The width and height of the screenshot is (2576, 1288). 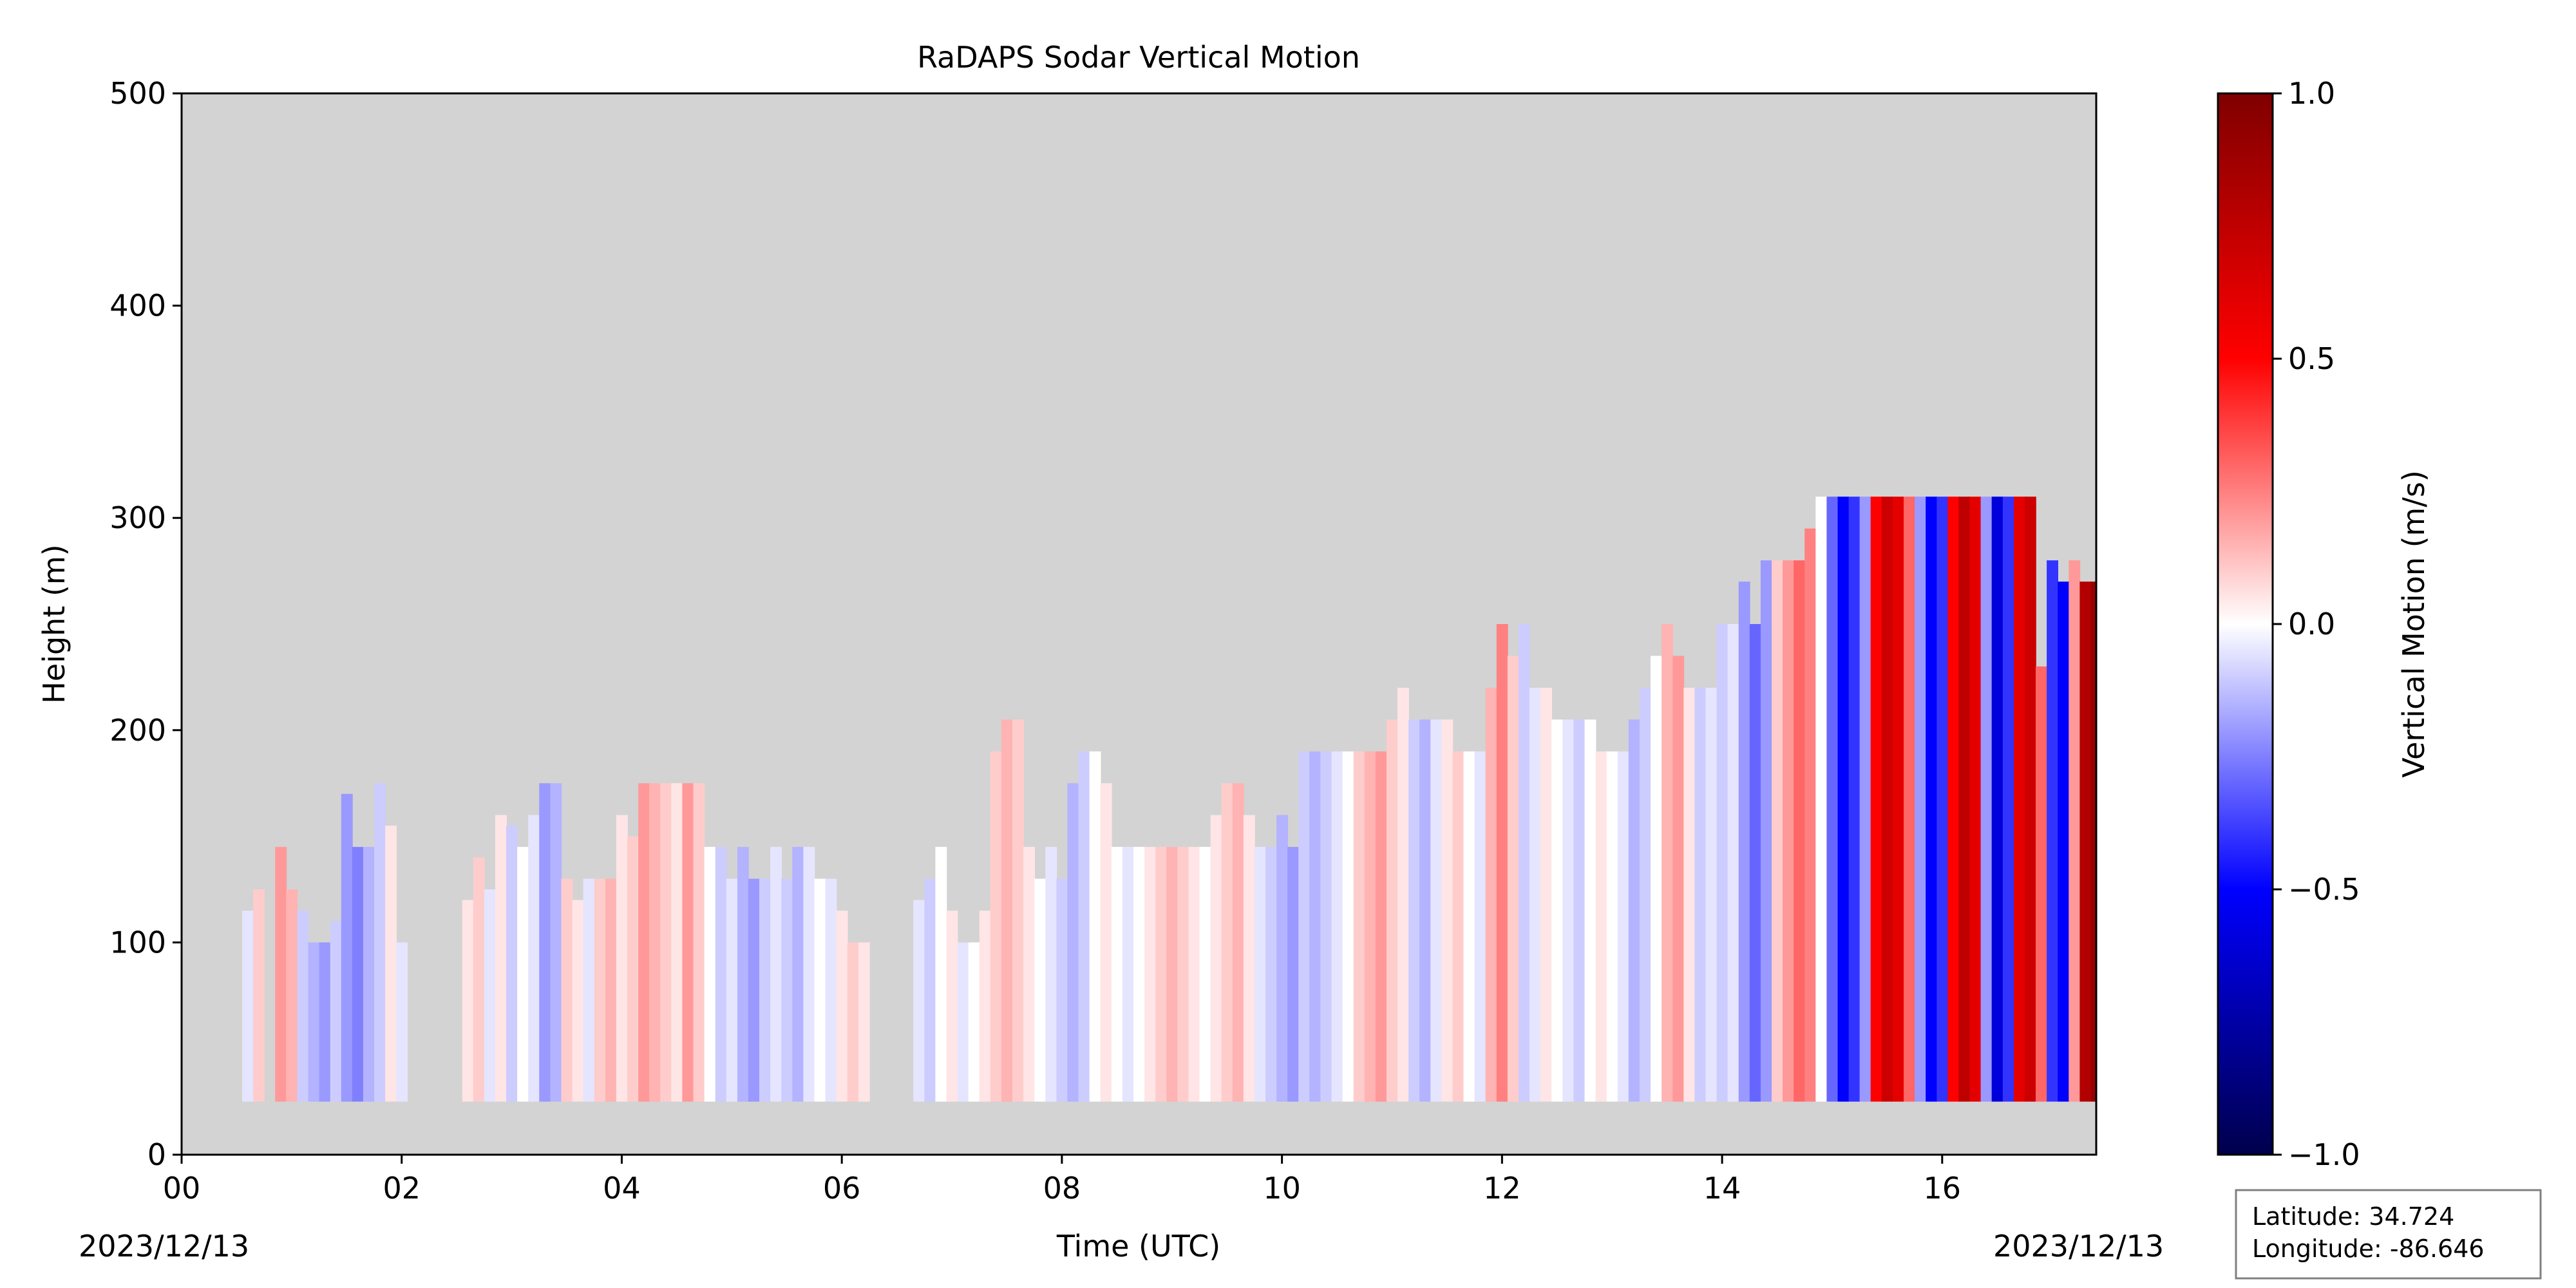 What do you see at coordinates (2078, 1246) in the screenshot?
I see `date-right: 2023/12/13` at bounding box center [2078, 1246].